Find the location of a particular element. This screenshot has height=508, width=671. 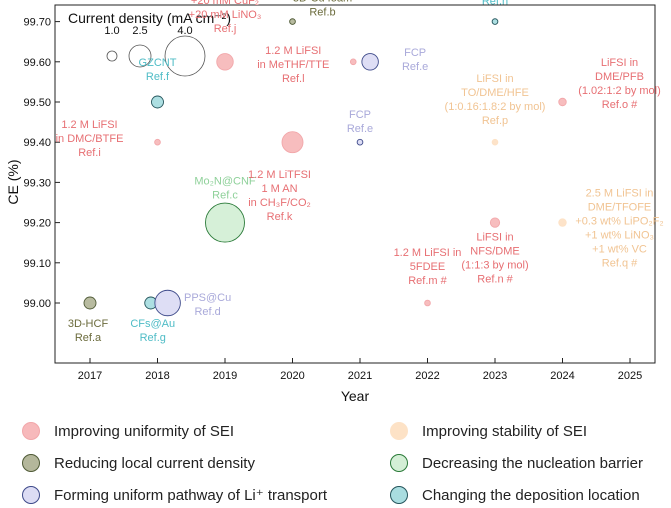

size-legend: Current density (mA cm⁻²)1.0 2.5 4.0 is located at coordinates (149, 43).